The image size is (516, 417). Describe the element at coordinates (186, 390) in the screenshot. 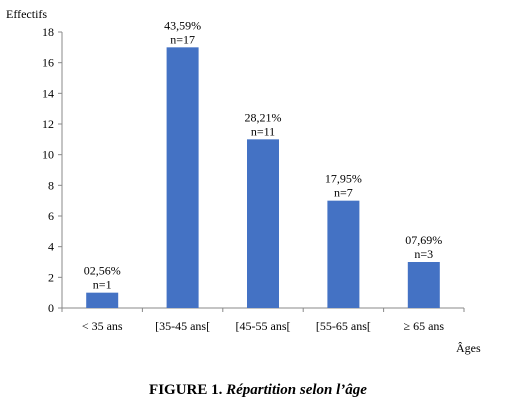

I see `figure-label: FIGURE 1.` at that location.